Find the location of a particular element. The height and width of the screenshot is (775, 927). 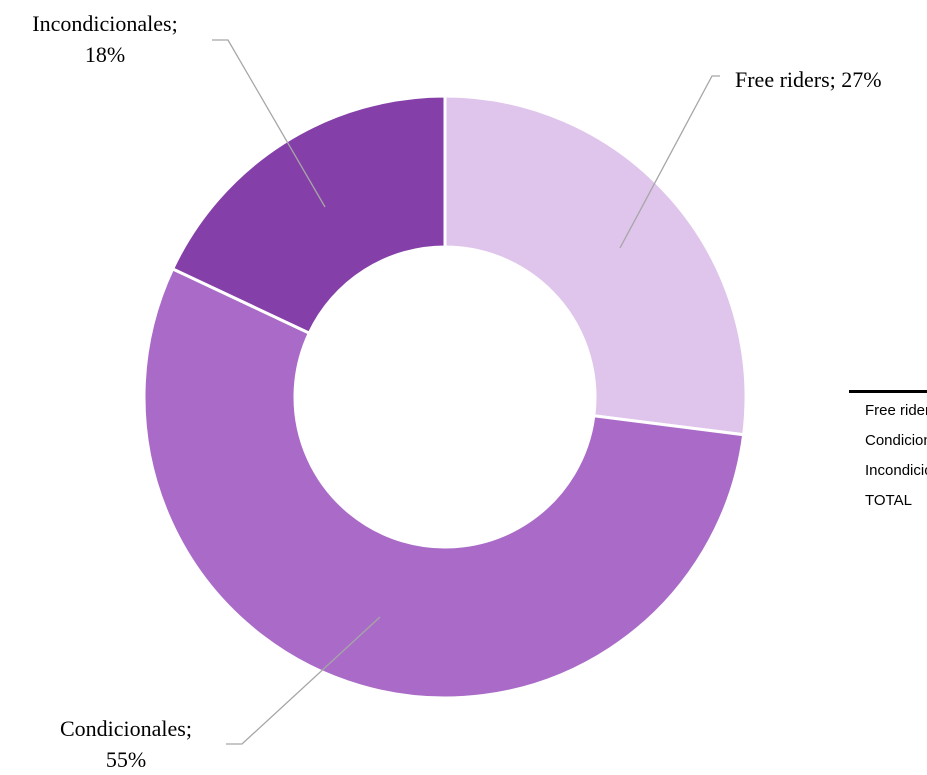

data-label-free-riders: Free riders; 27% is located at coordinates (808, 79).